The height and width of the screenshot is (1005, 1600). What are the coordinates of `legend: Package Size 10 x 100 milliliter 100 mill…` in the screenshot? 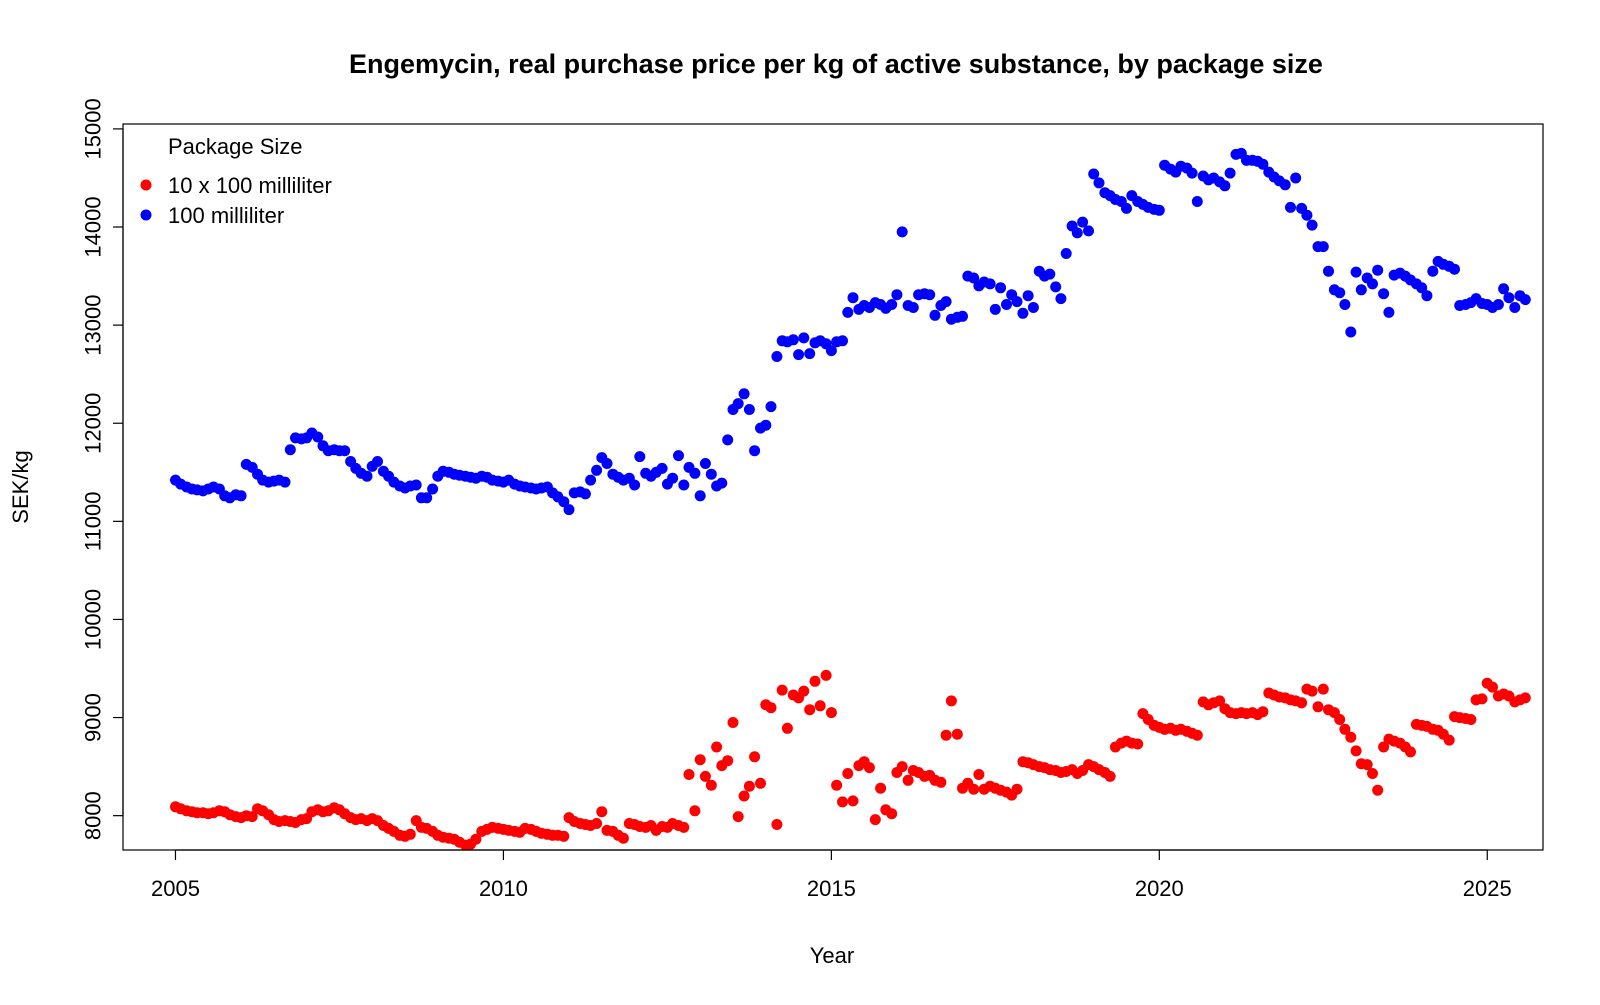 It's located at (236, 181).